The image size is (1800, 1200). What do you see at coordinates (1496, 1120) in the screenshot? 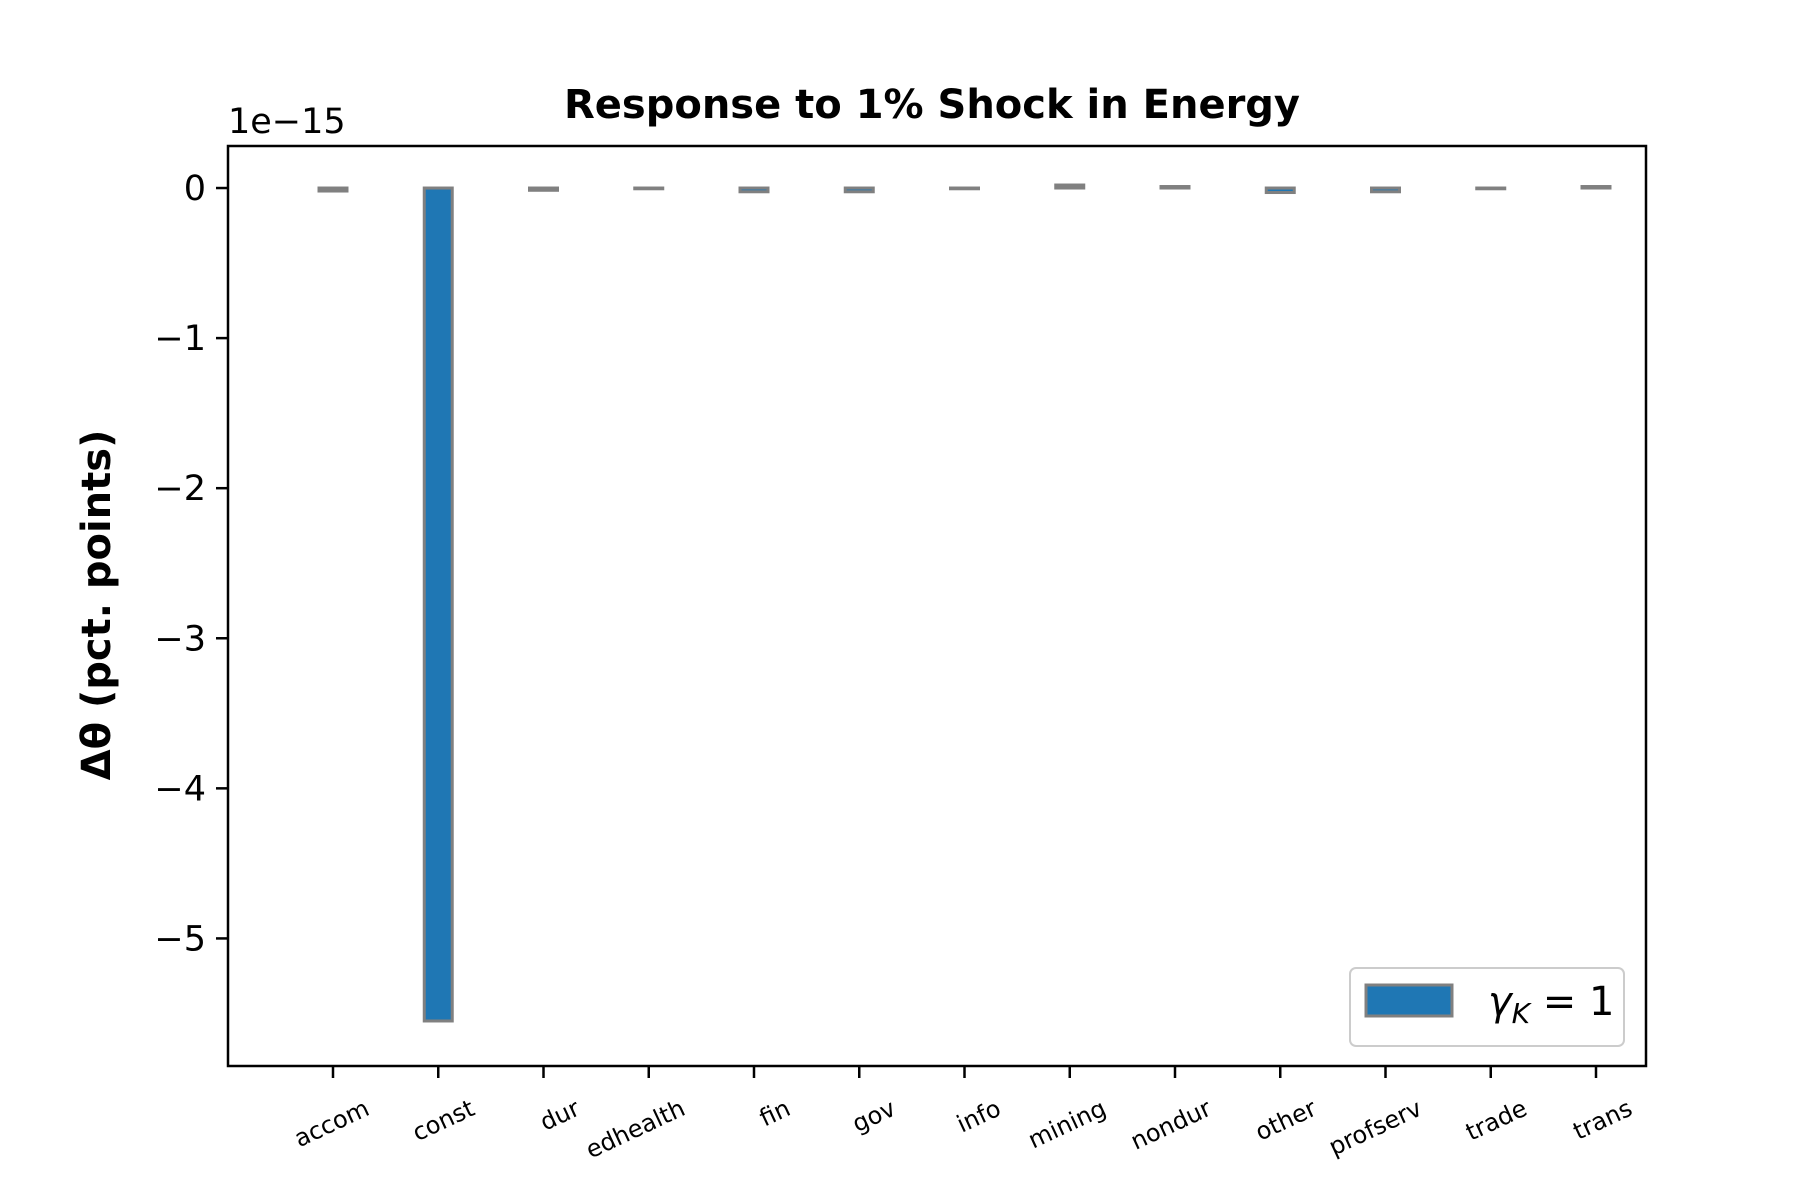
I see `x-tick-label-trade: trade` at bounding box center [1496, 1120].